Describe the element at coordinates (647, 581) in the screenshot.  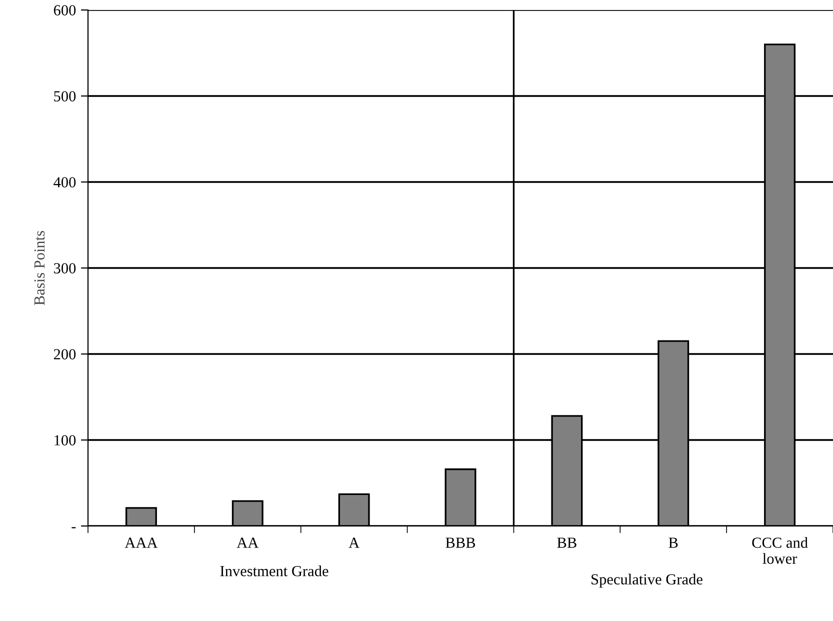
I see `text: Speculative Grade` at that location.